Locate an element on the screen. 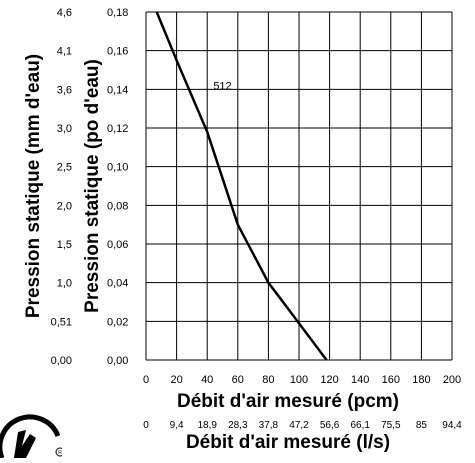 The height and width of the screenshot is (463, 475). y-tick-label-inches: 0,10 is located at coordinates (117, 168).